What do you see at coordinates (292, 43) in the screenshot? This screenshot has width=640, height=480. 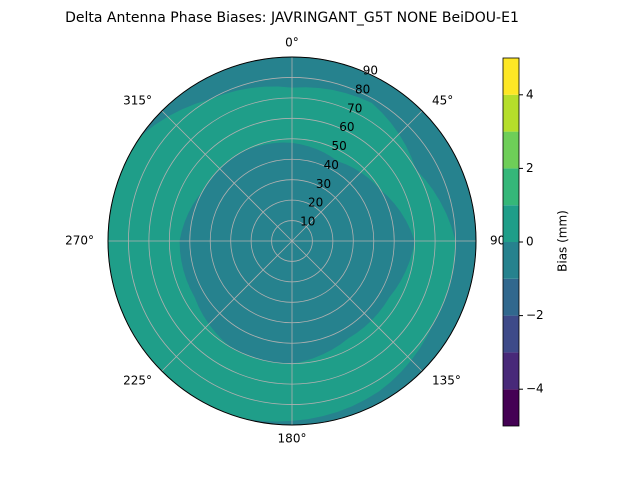 I see `theta-tick-label: 0°` at bounding box center [292, 43].